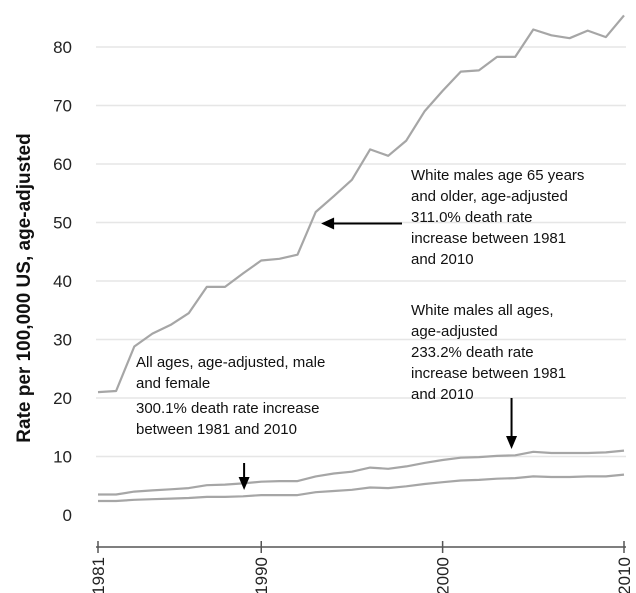 The image size is (636, 593). I want to click on y-axis-tick-labels: 0 10 20 30 40 50 60 70 80, so click(62, 281).